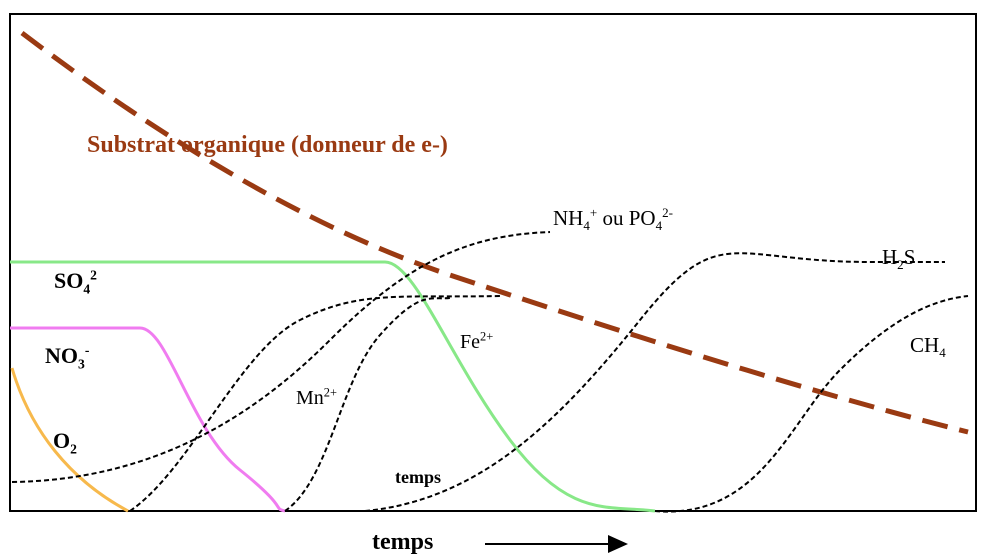  I want to click on substrat-title: Substrat organique (donneur de e-), so click(267, 145).